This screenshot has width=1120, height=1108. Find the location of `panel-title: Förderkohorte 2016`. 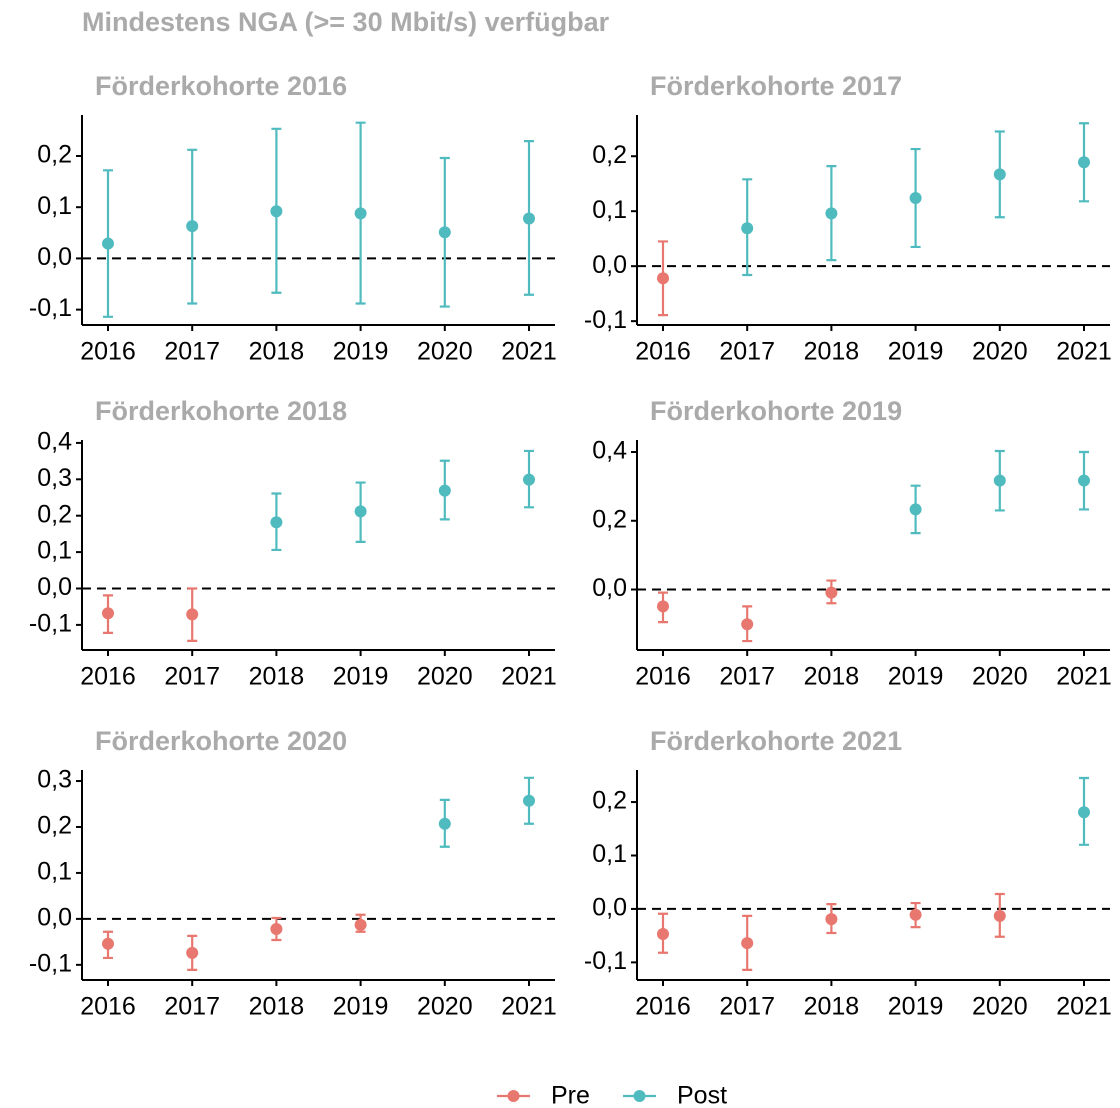

panel-title: Förderkohorte 2016 is located at coordinates (221, 86).